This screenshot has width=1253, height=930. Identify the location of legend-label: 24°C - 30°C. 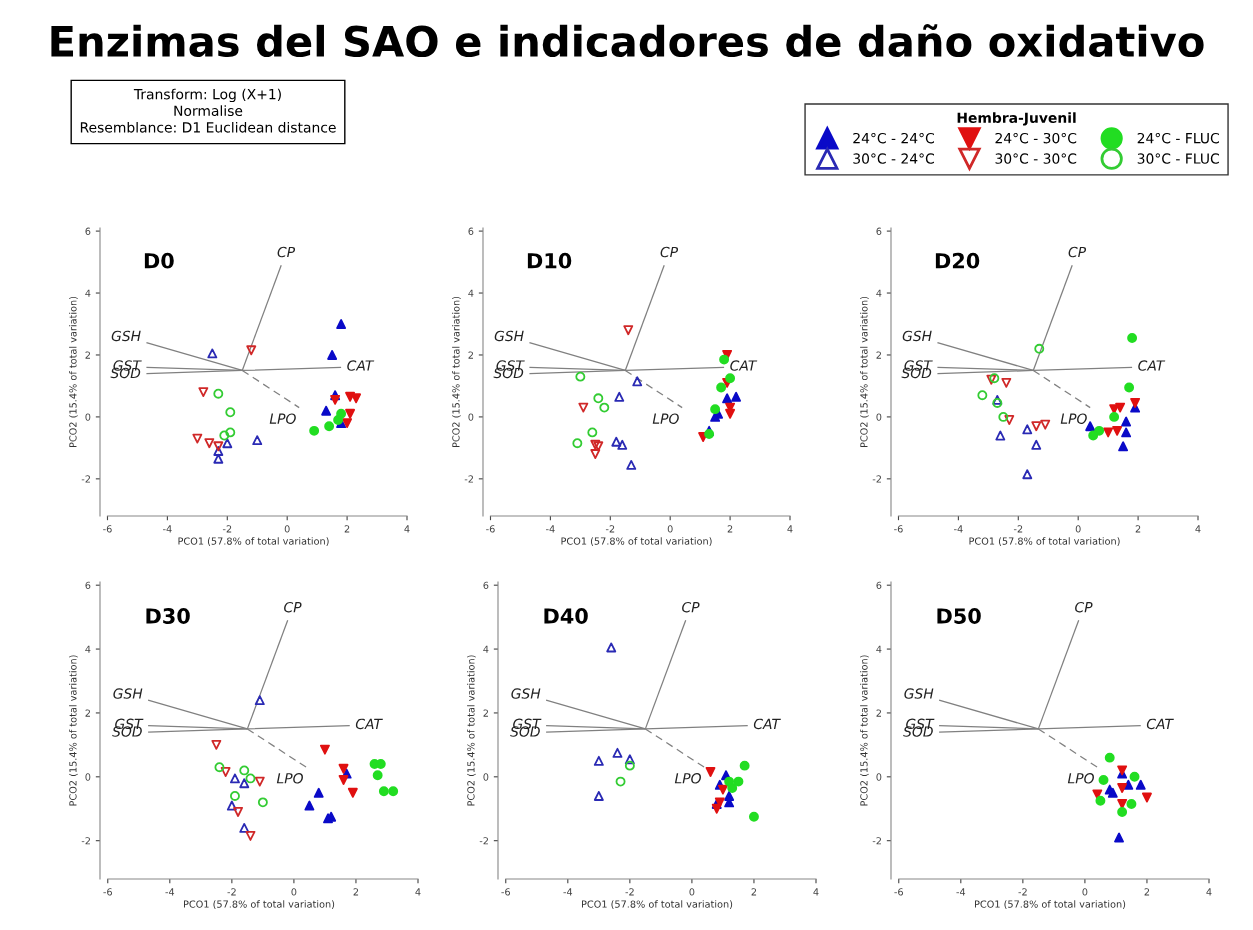
(1036, 138).